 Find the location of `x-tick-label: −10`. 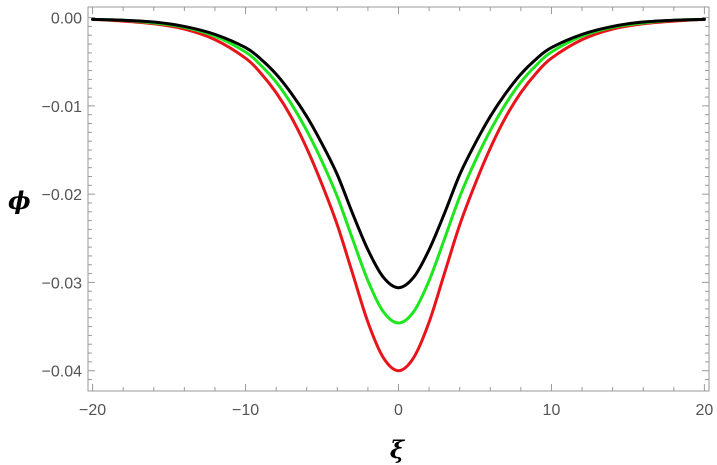

x-tick-label: −10 is located at coordinates (245, 410).